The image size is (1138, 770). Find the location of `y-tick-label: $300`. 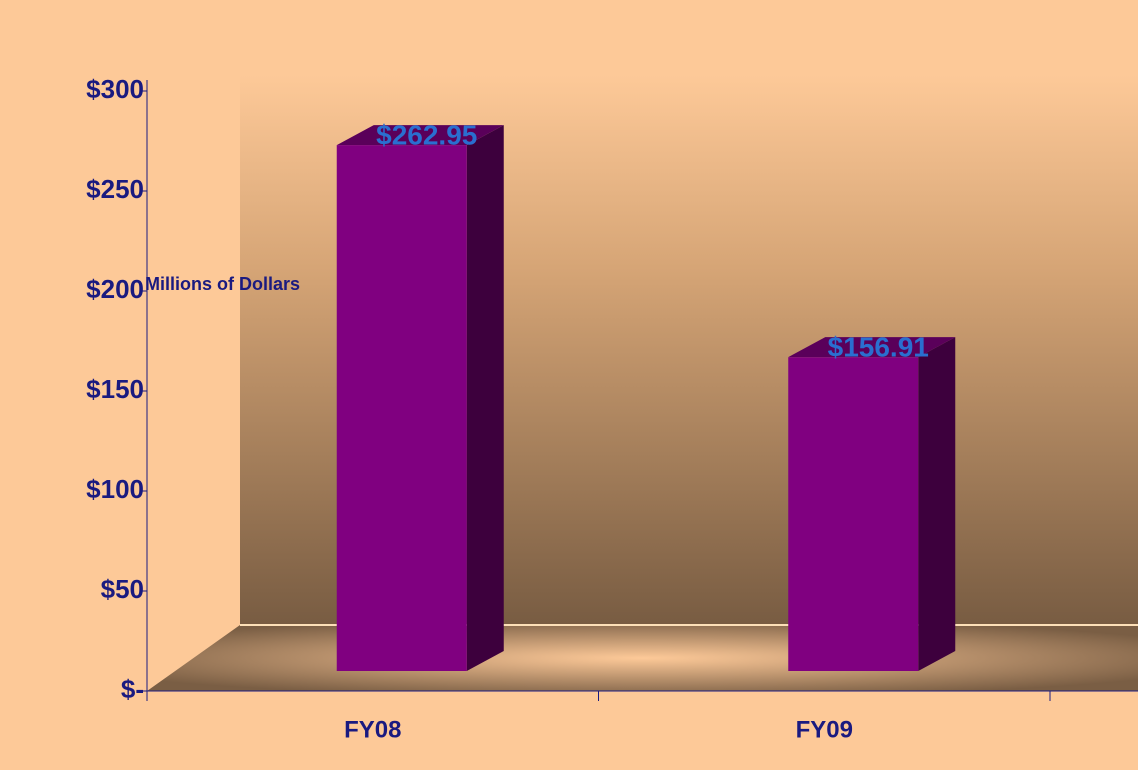

y-tick-label: $300 is located at coordinates (115, 89).